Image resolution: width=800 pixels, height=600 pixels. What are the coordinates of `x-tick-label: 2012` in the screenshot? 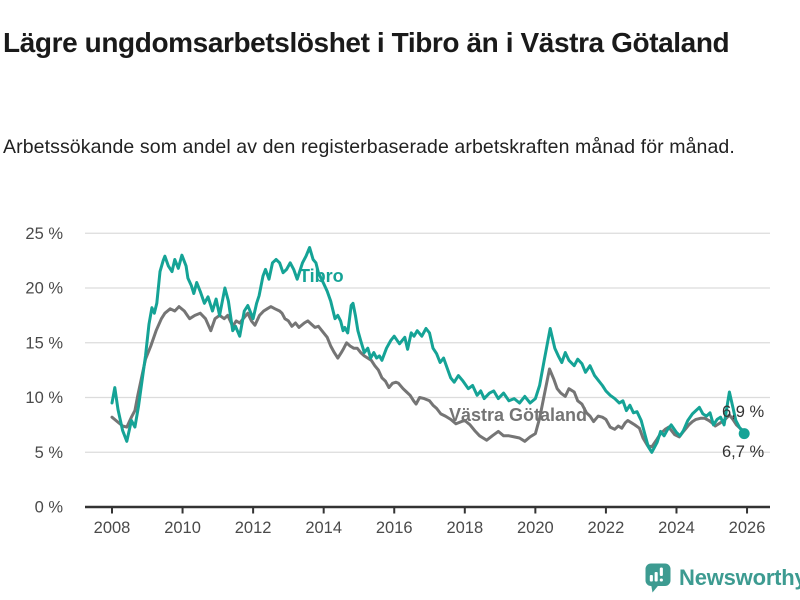 It's located at (253, 528).